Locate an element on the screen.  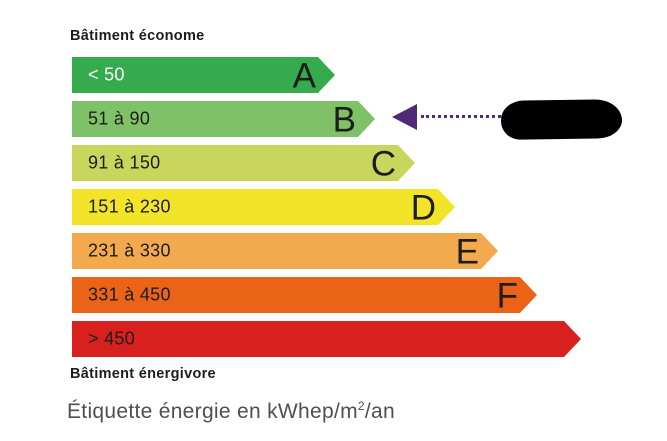
indicator-dotted-line is located at coordinates (461, 116).